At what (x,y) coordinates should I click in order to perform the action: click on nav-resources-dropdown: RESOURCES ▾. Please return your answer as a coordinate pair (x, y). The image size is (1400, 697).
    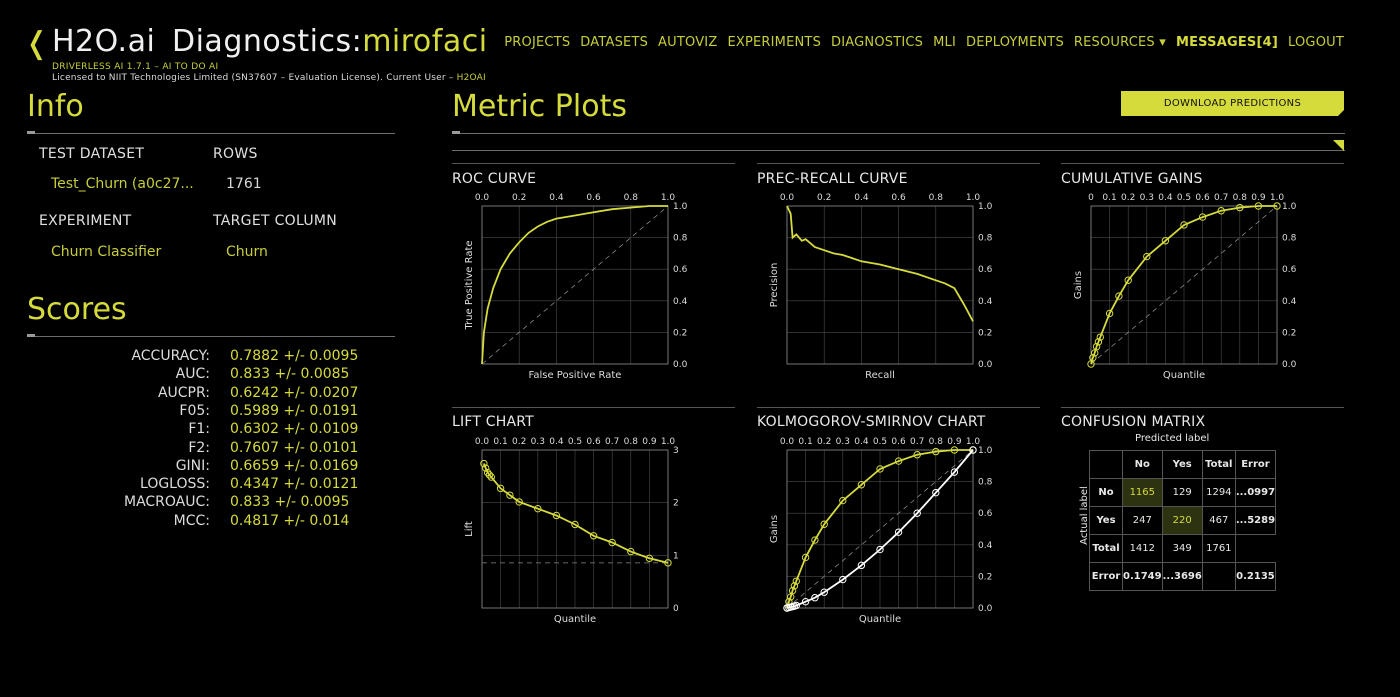
    Looking at the image, I should click on (1119, 42).